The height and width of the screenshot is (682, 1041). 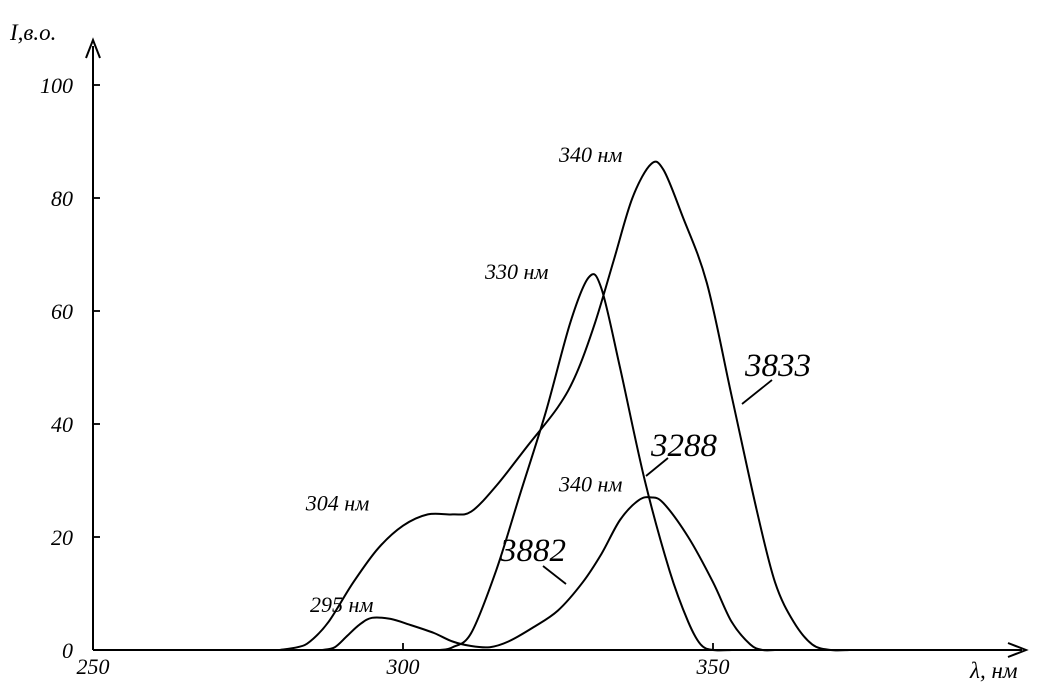 What do you see at coordinates (403, 666) in the screenshot?
I see `x-tick-label-300: 300` at bounding box center [403, 666].